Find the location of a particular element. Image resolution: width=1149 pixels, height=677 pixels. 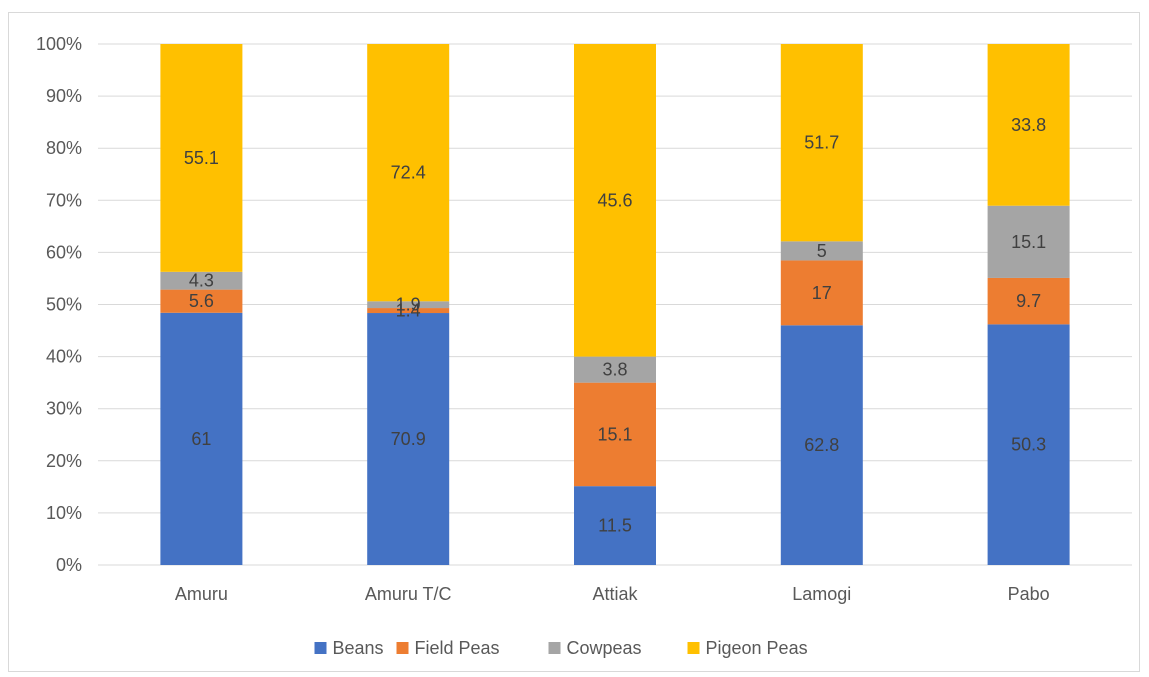

data-label: 11.5 is located at coordinates (615, 526).